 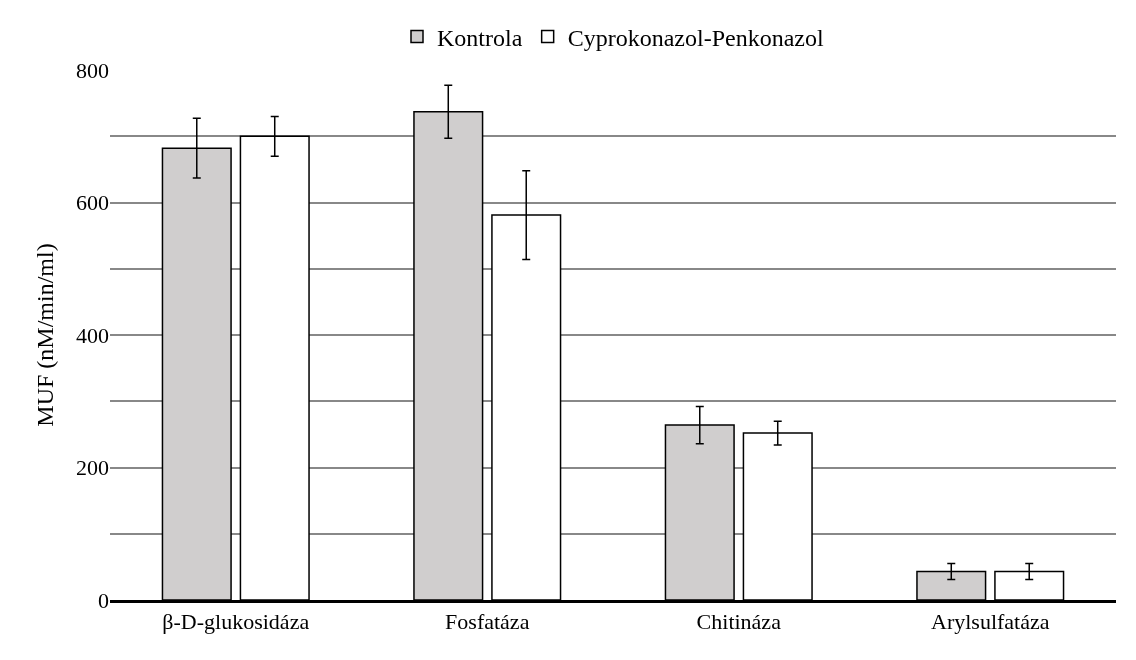 What do you see at coordinates (695, 37) in the screenshot?
I see `legend-label: Cyprokonazol-Penkonazol` at bounding box center [695, 37].